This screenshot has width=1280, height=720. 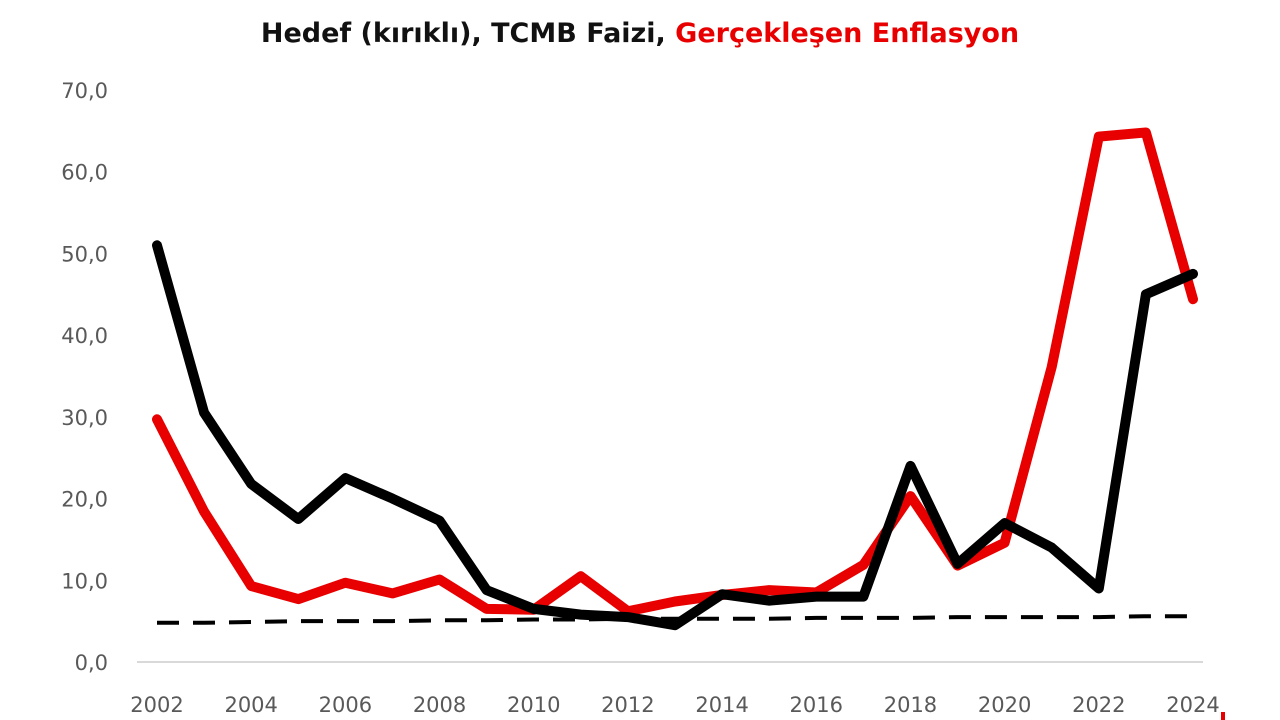 I want to click on x-tick-label: 2002, so click(x=156, y=705).